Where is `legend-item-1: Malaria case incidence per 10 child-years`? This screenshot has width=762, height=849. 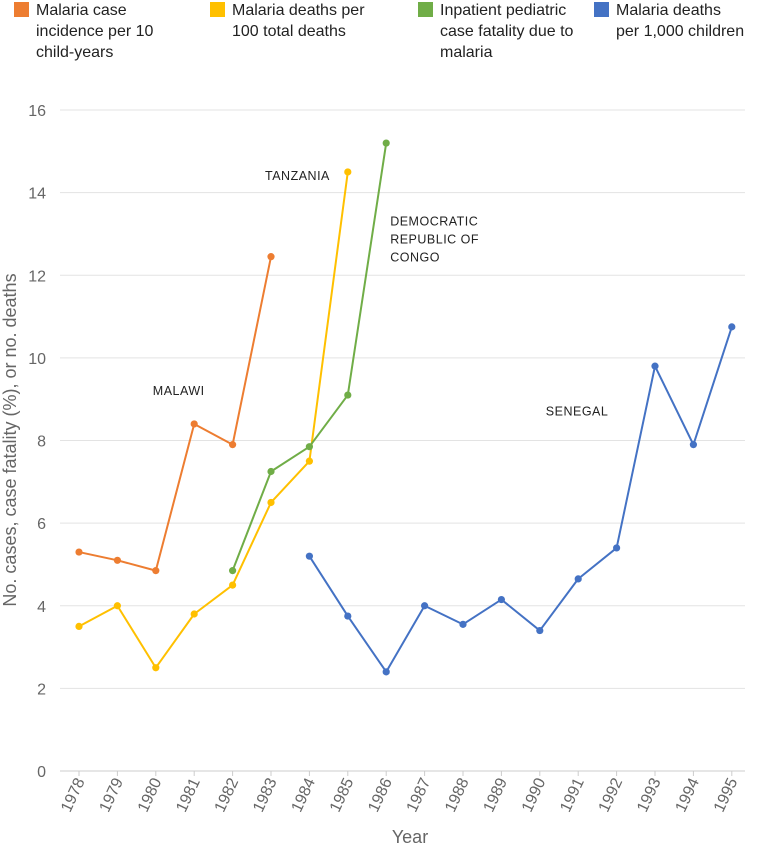
legend-item-1: Malaria case incidence per 10 child-years is located at coordinates (84, 31).